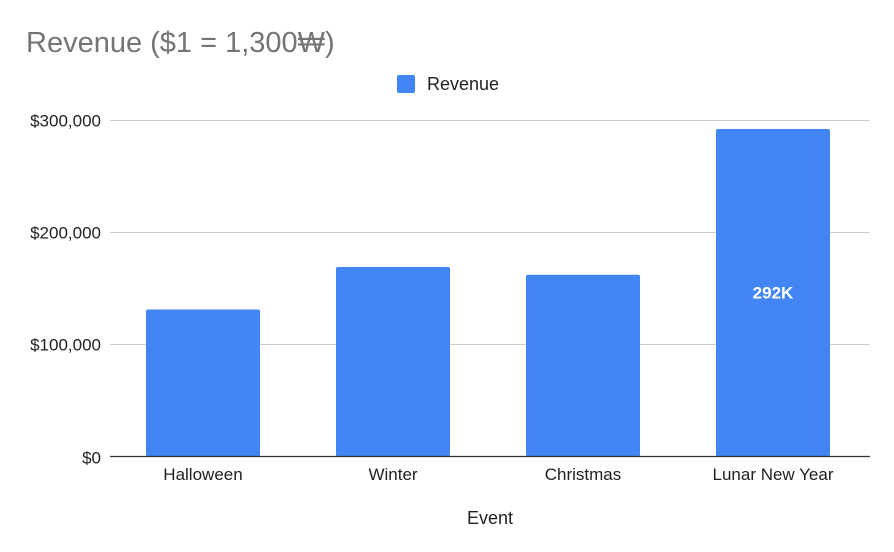 Image resolution: width=894 pixels, height=552 pixels. Describe the element at coordinates (65, 290) in the screenshot. I see `y-axis-ticks: $0 $100,000 $200,000 $300,000` at that location.